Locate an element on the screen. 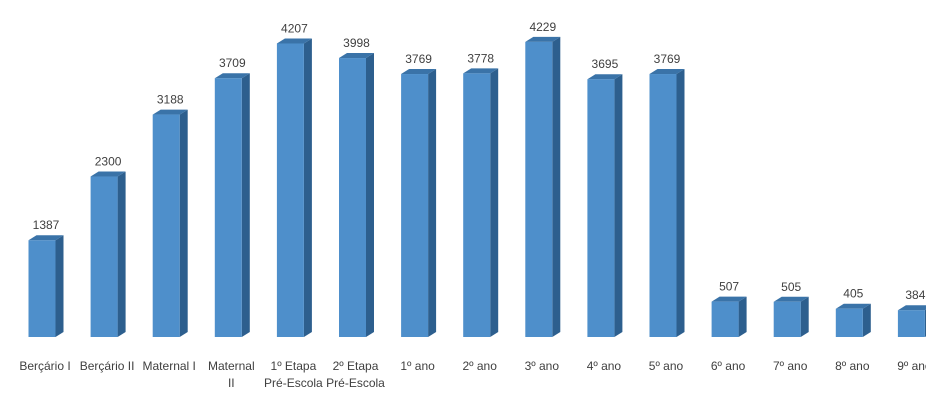 The width and height of the screenshot is (926, 393). category-label-line: Maternal I is located at coordinates (169, 366).